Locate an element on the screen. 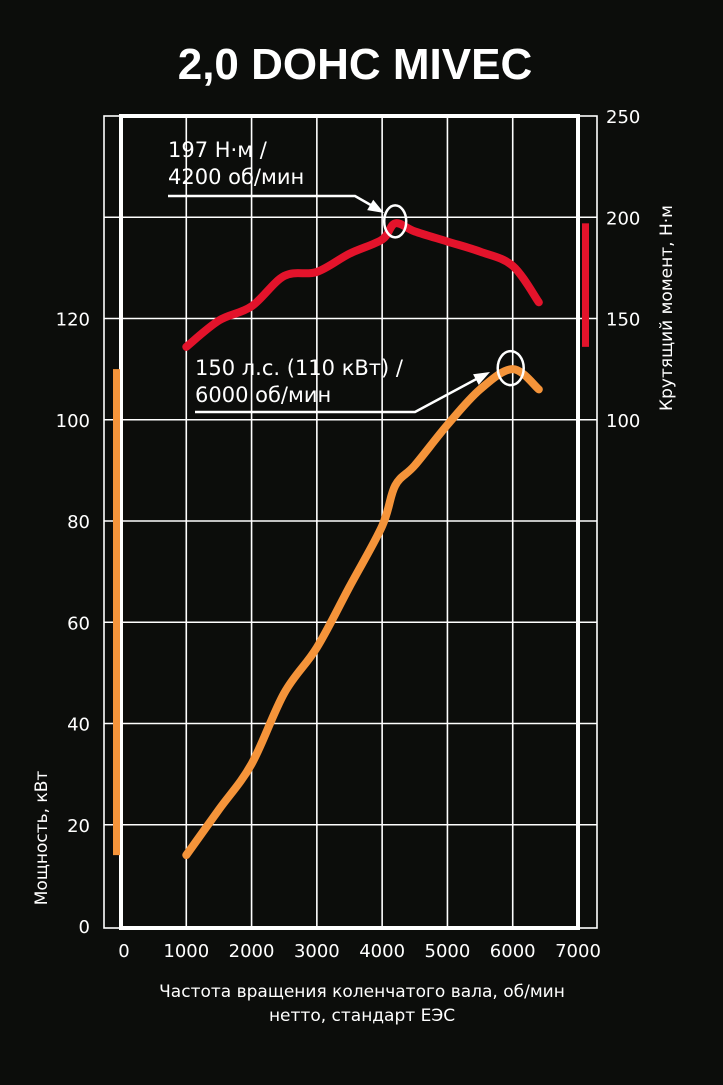 The width and height of the screenshot is (723, 1085). y-right-tick-label: 100 is located at coordinates (623, 421).